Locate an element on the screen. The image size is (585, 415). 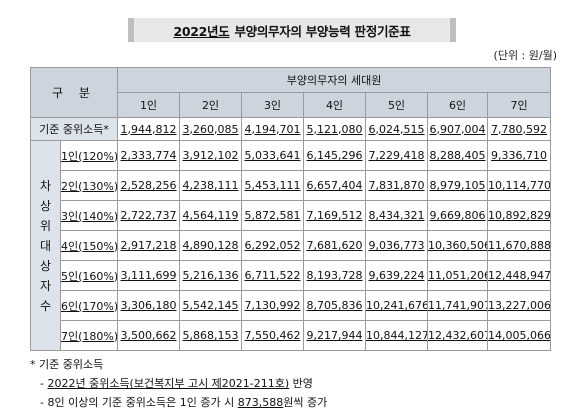
column-header-row: 1인 2인 3인 4인 5인 6인 7인 is located at coordinates (291, 105).